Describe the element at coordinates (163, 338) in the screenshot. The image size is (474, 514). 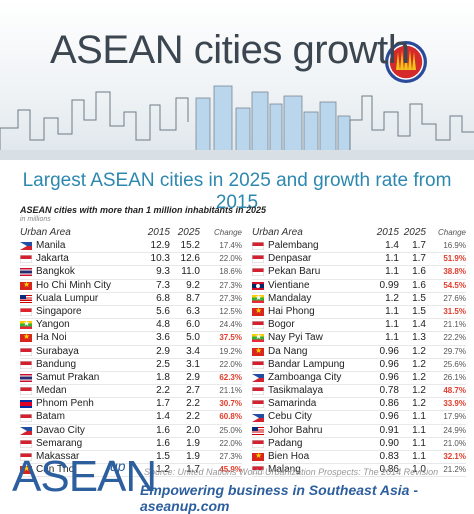
I see `value-2015: 3.6` at that location.